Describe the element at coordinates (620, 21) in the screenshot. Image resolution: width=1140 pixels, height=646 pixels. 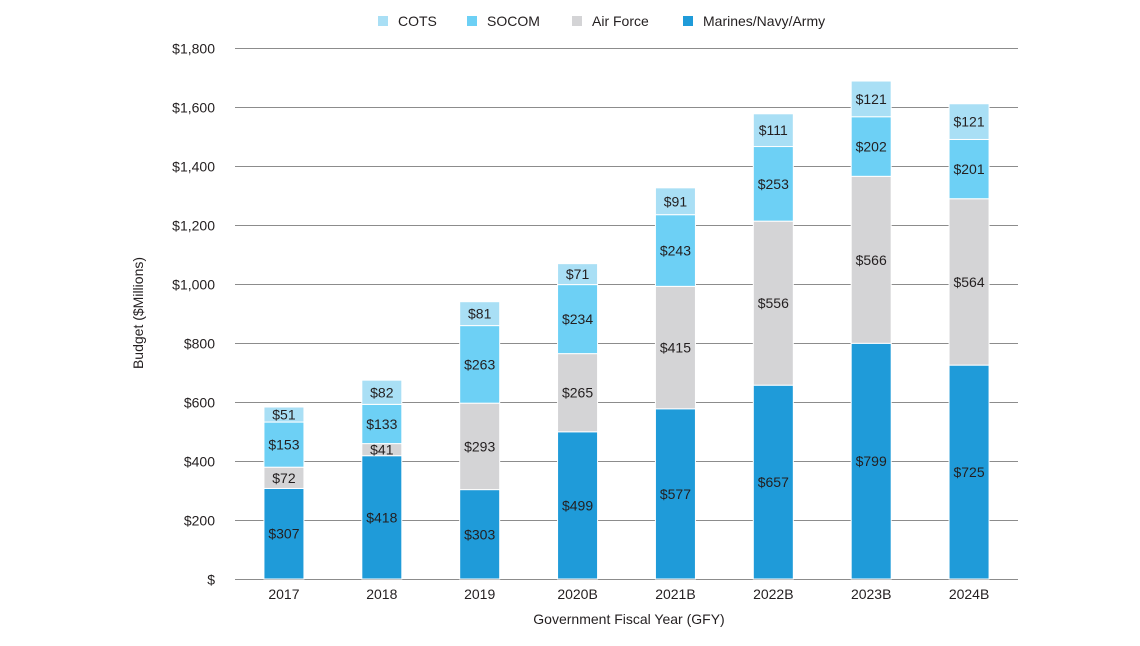
I see `legend-label: Air Force` at that location.